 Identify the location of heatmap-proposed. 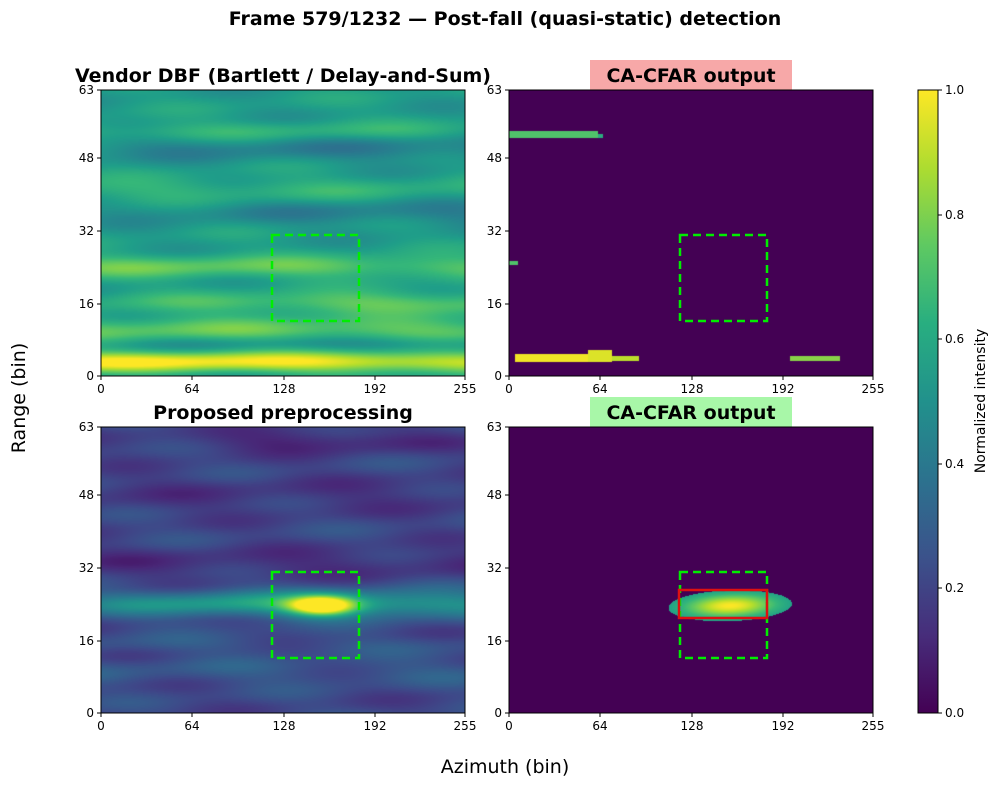
(283, 570).